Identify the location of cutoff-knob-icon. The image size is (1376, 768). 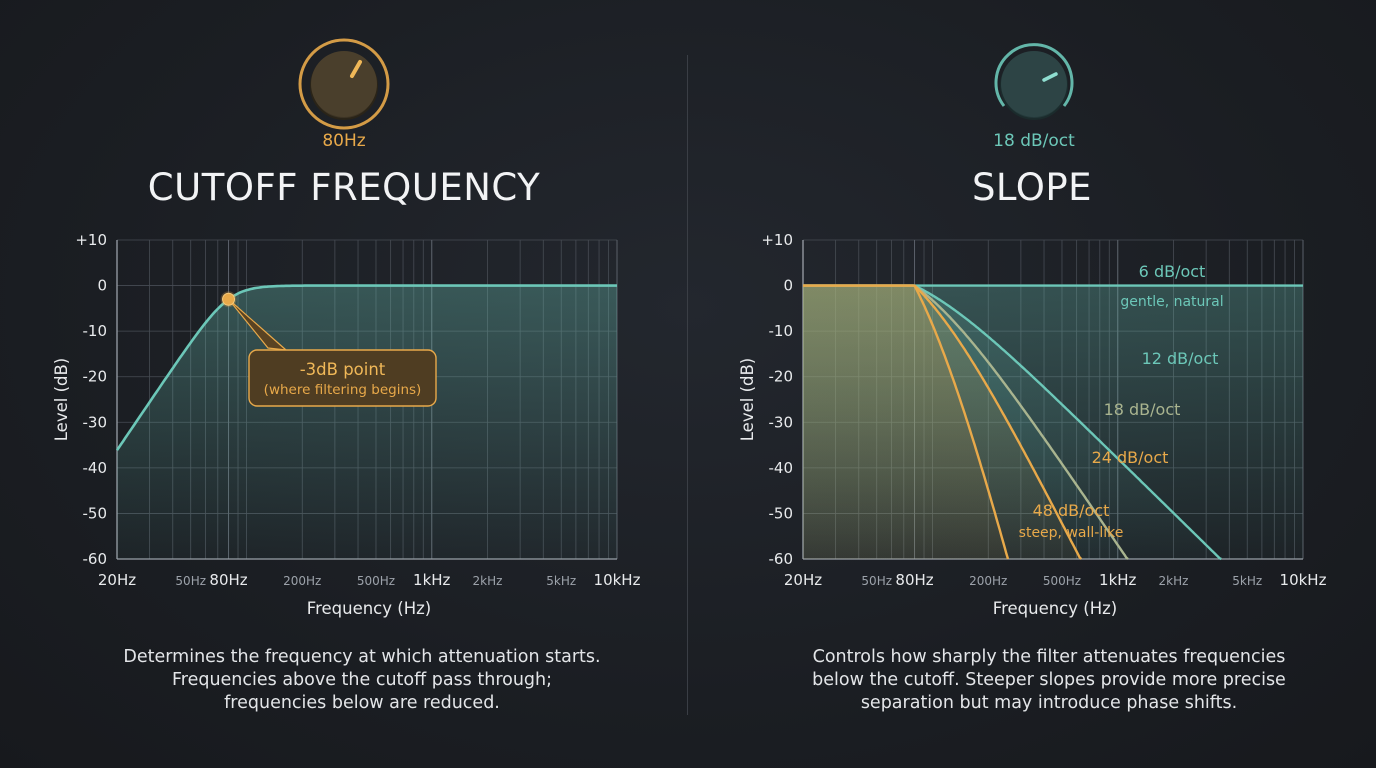
(344, 84).